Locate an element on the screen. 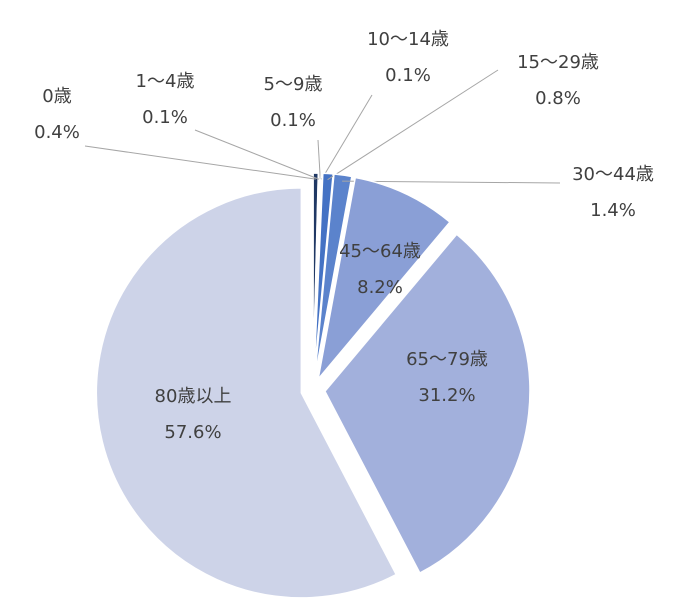  slice-value-label: 1.4% is located at coordinates (613, 210).